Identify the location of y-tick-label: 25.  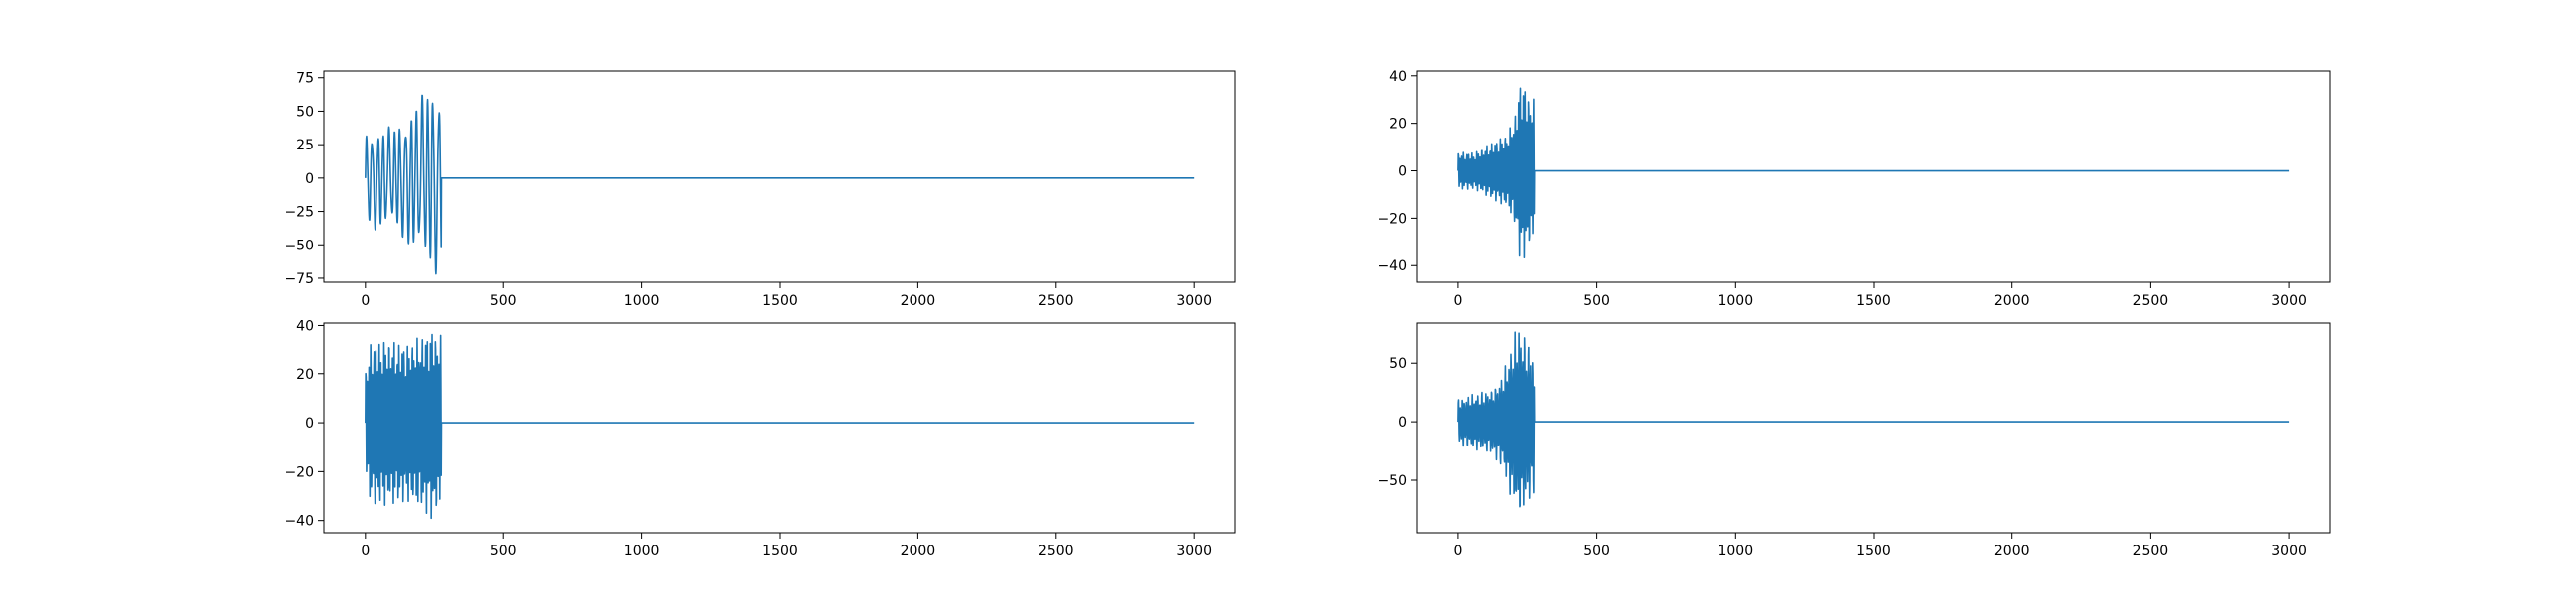
(305, 145).